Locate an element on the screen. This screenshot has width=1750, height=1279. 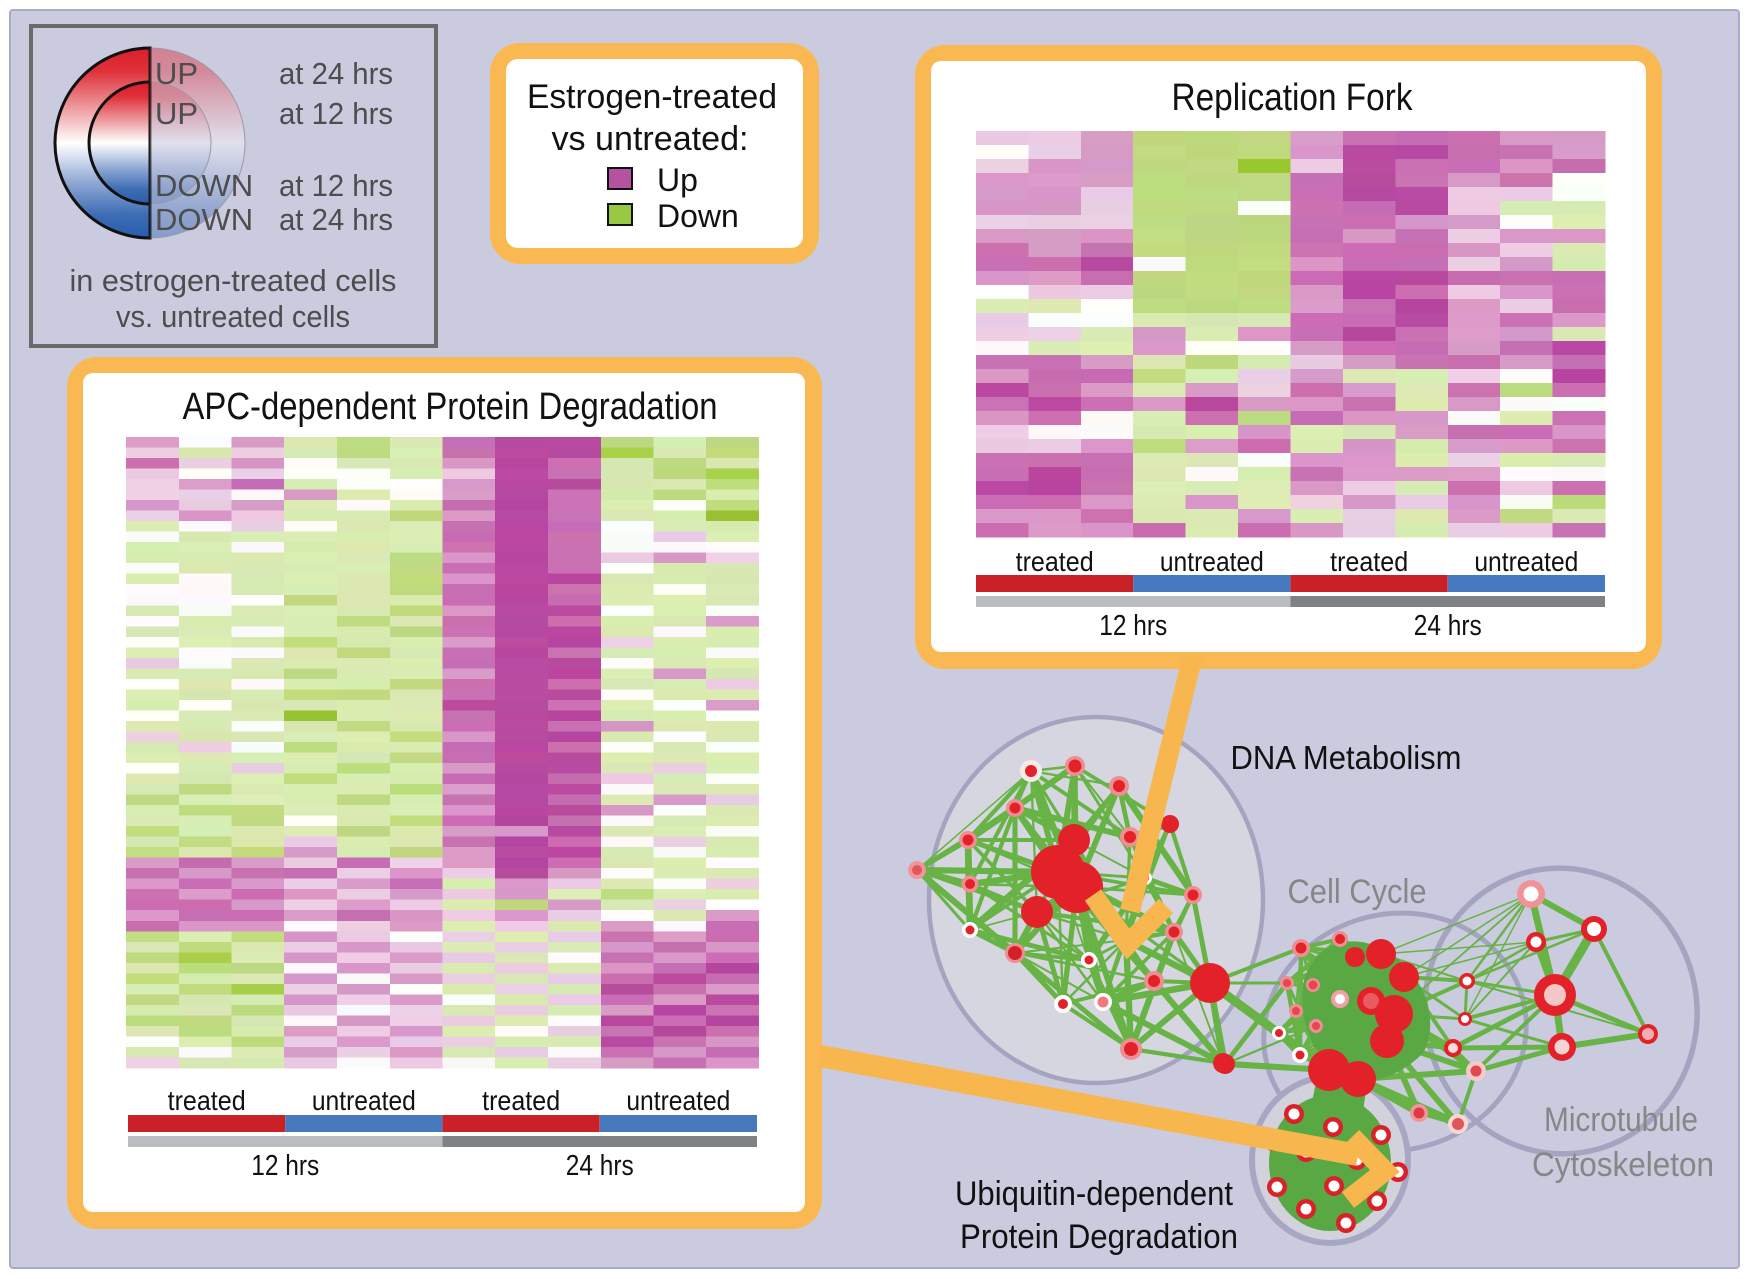
svg-text: vs. untreated cells is located at coordinates (233, 316).